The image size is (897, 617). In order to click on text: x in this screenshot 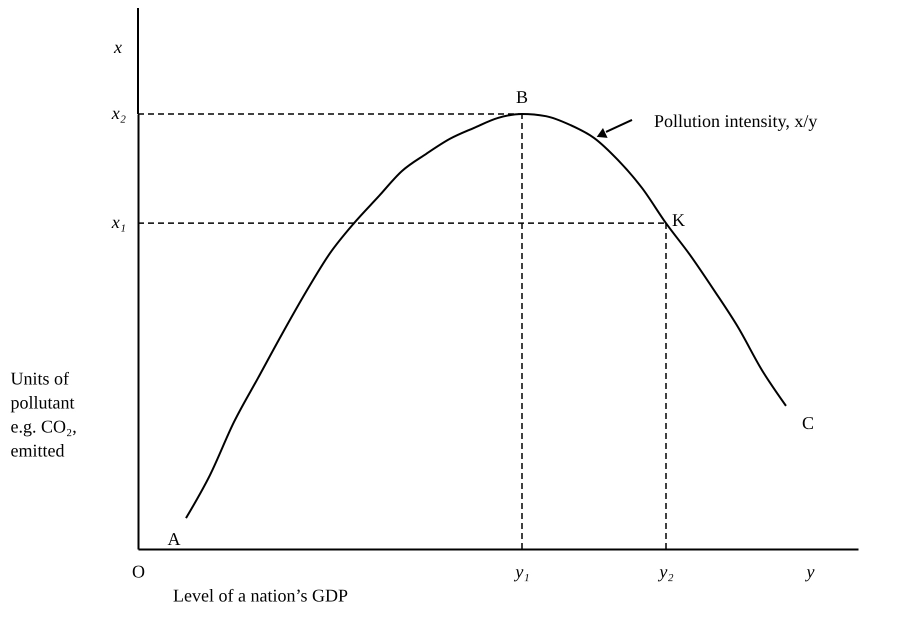, I will do `click(117, 47)`.